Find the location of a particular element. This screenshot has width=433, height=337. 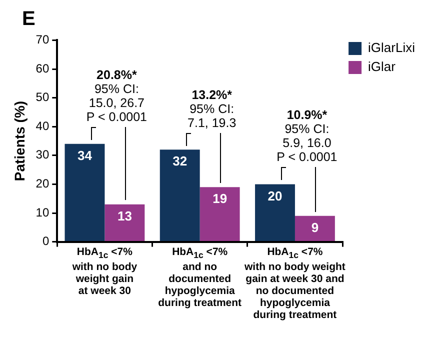

y-tick-label: 70 is located at coordinates (43, 39).